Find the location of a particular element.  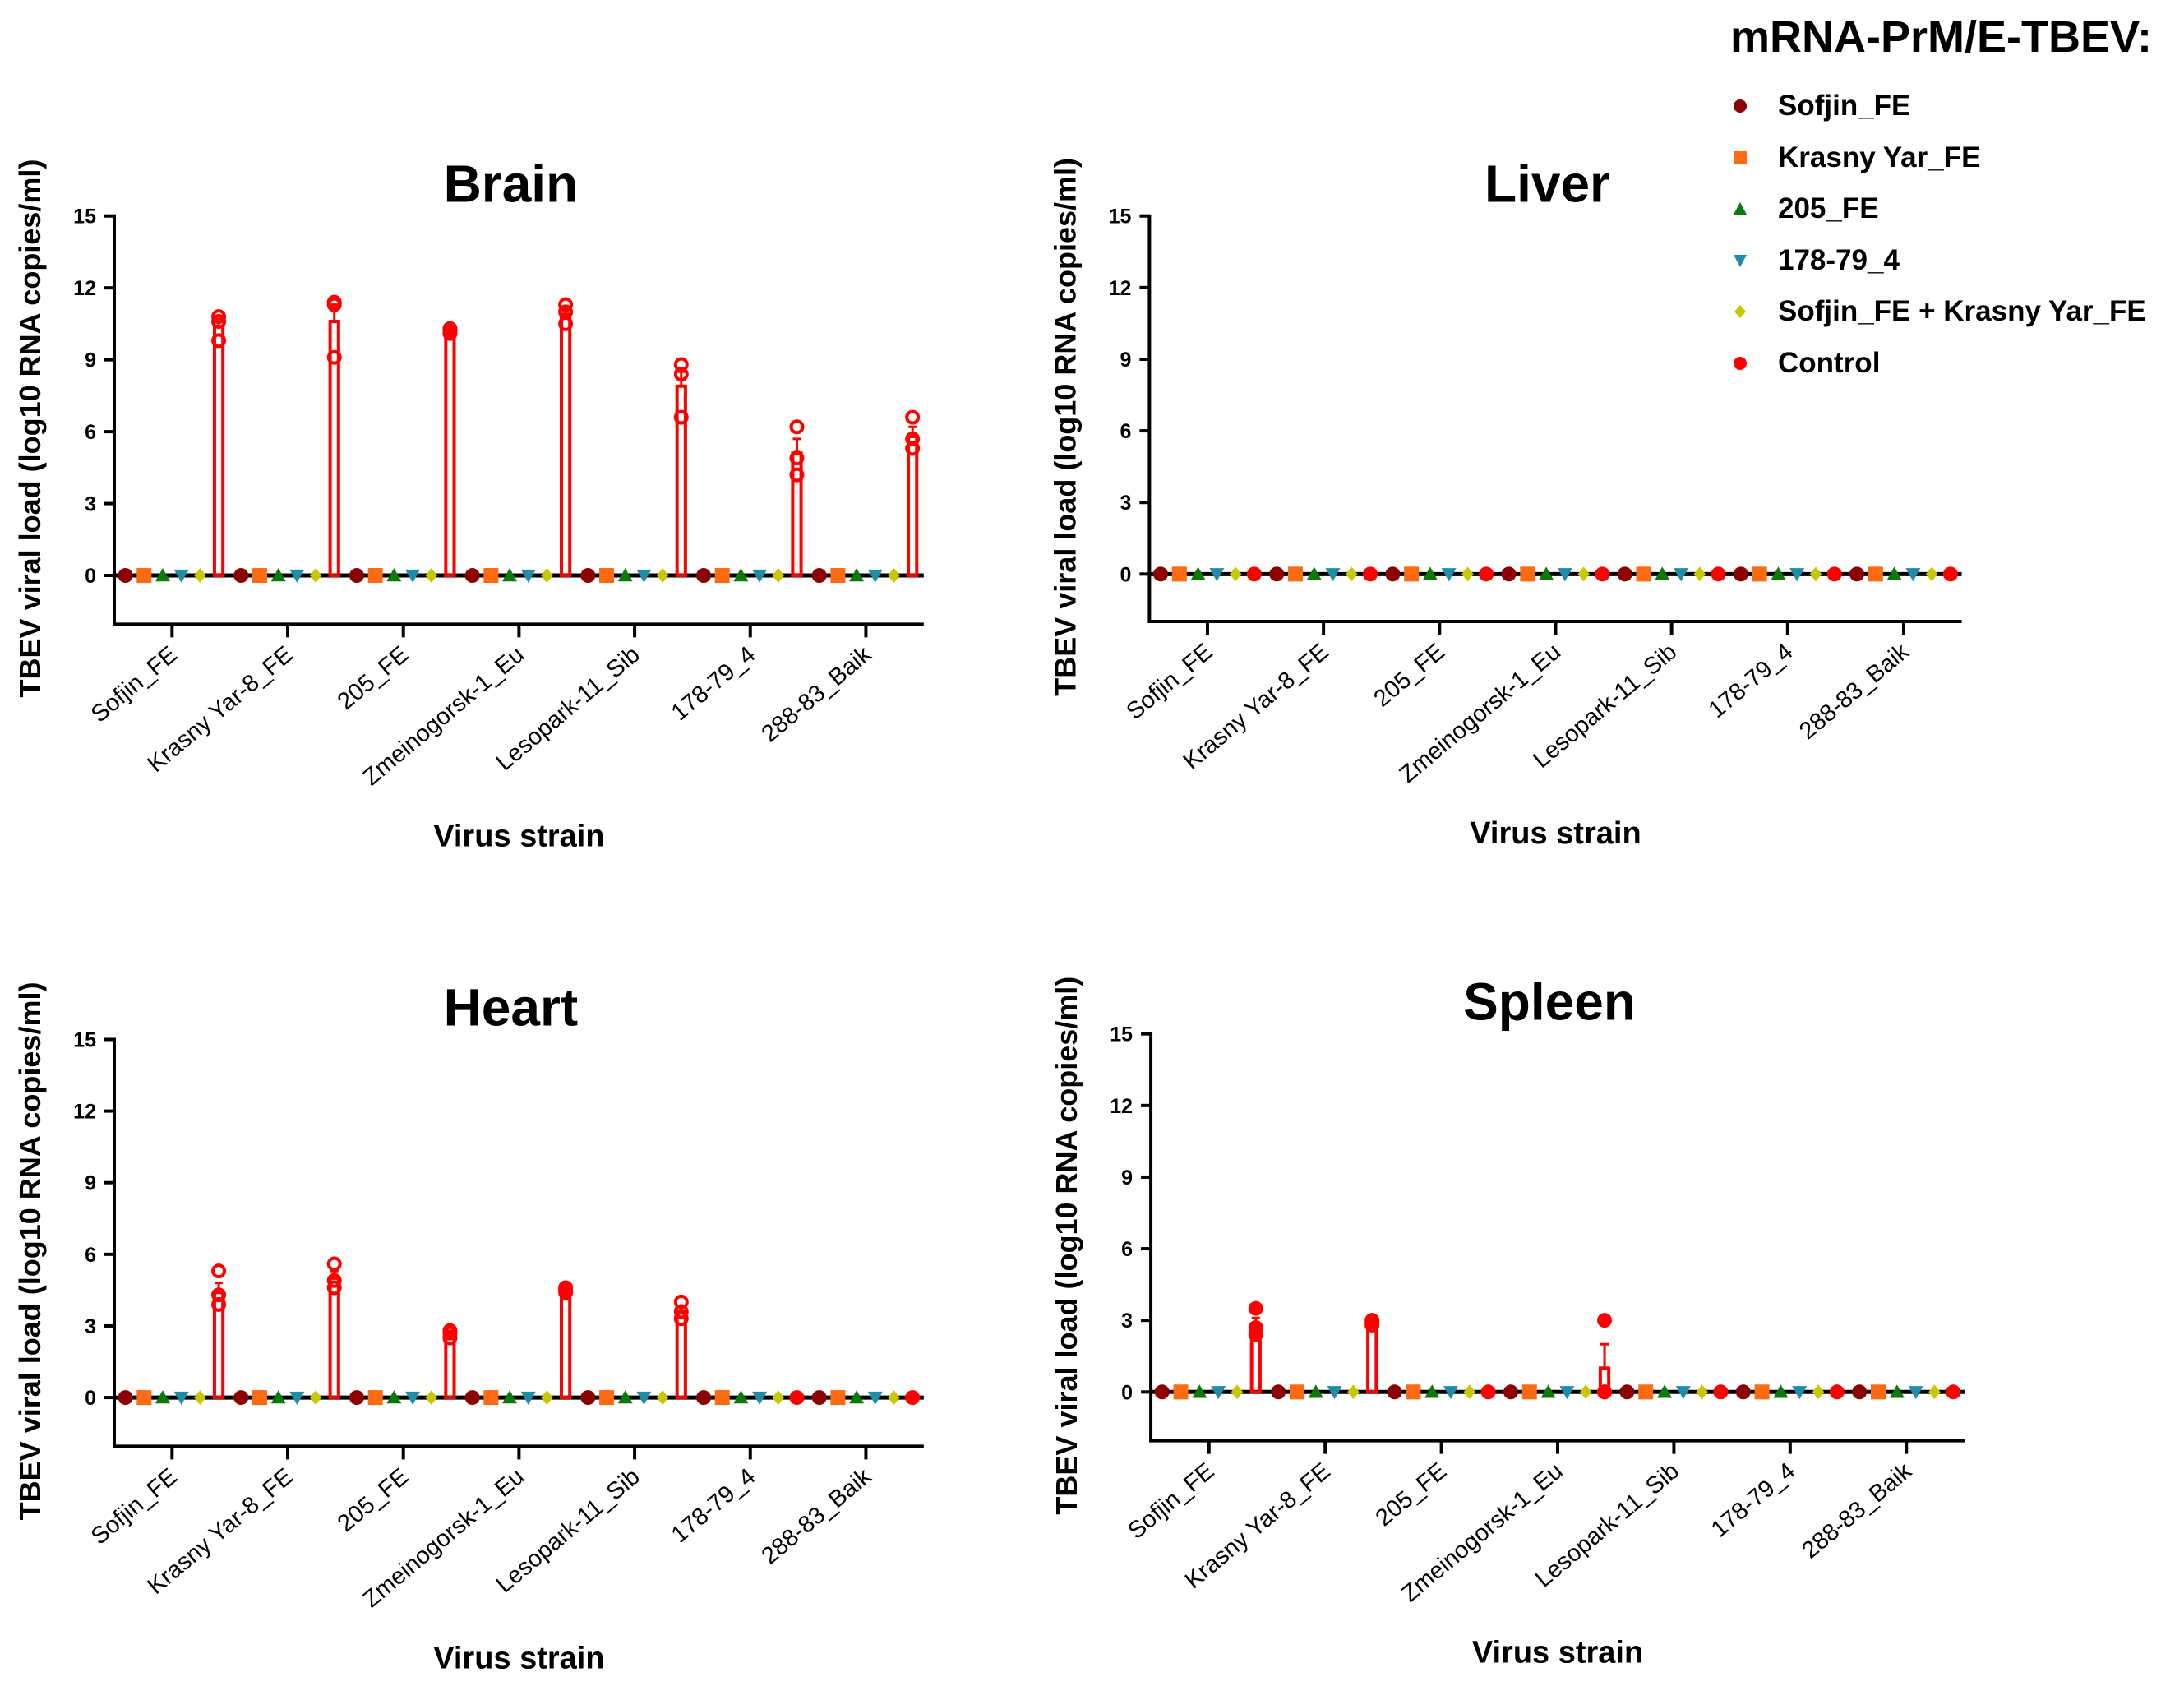

y-tick-label: 0 is located at coordinates (1125, 574).